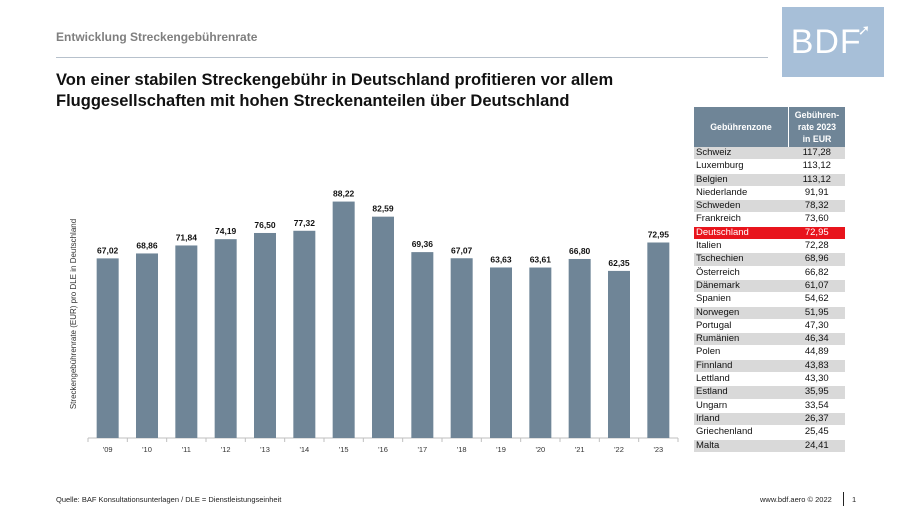 This screenshot has width=900, height=507. Describe the element at coordinates (816, 392) in the screenshot. I see `rate-cell: 35,95` at that location.